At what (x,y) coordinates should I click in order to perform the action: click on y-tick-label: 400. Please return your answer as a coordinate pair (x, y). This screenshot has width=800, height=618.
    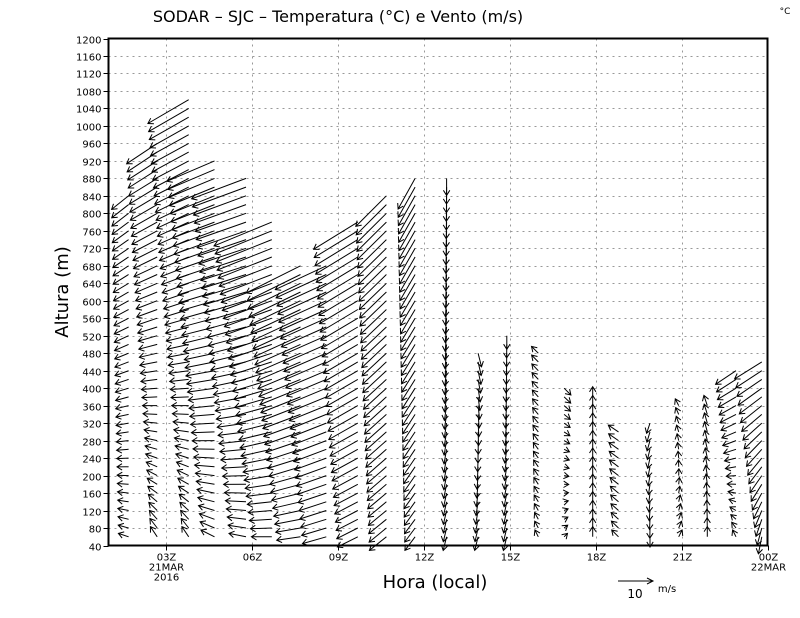
    Looking at the image, I should click on (91, 390).